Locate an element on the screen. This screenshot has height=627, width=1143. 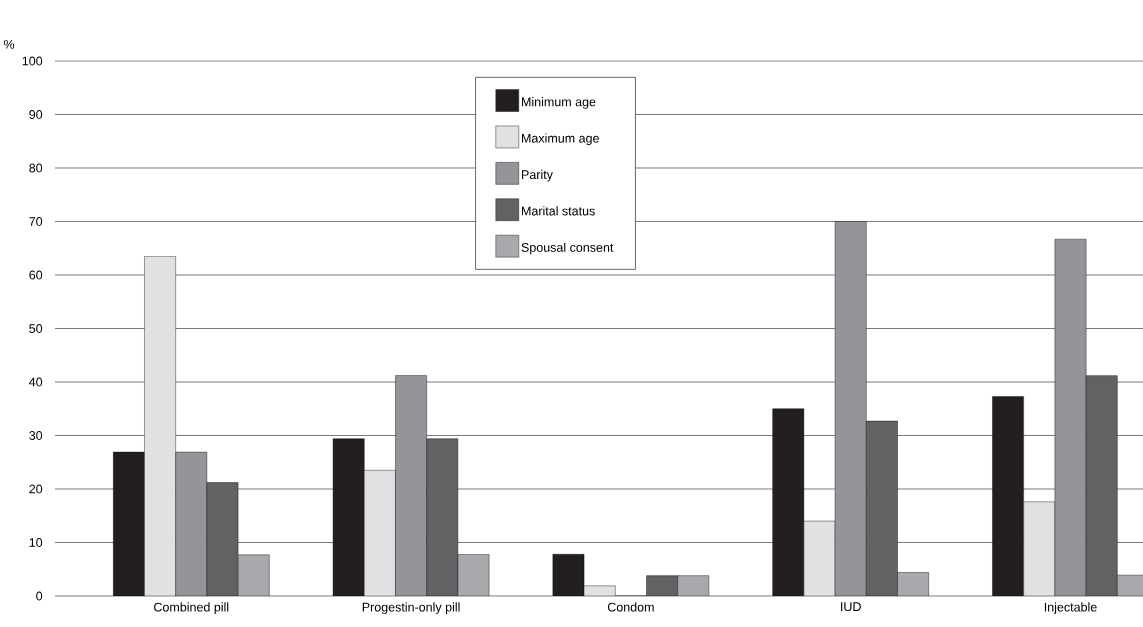
legend-label: Maximum age is located at coordinates (560, 139).